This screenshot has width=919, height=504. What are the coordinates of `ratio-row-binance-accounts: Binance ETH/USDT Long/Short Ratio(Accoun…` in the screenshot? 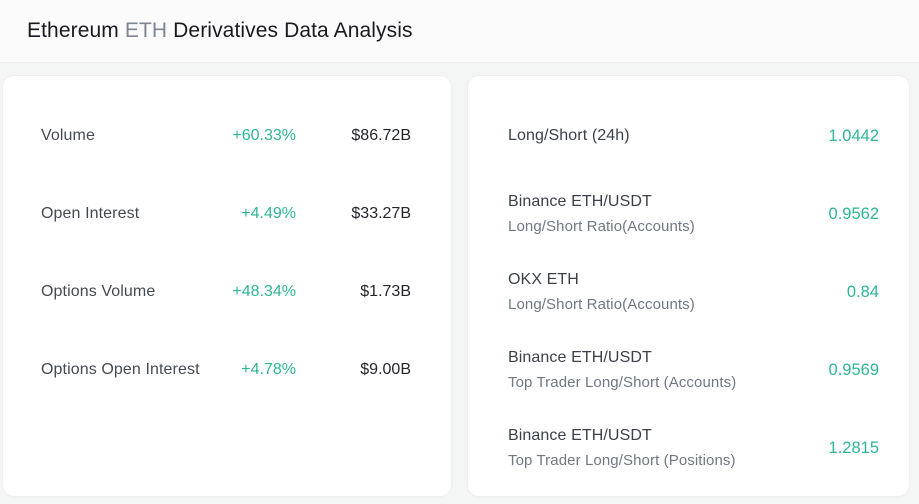 It's located at (693, 214).